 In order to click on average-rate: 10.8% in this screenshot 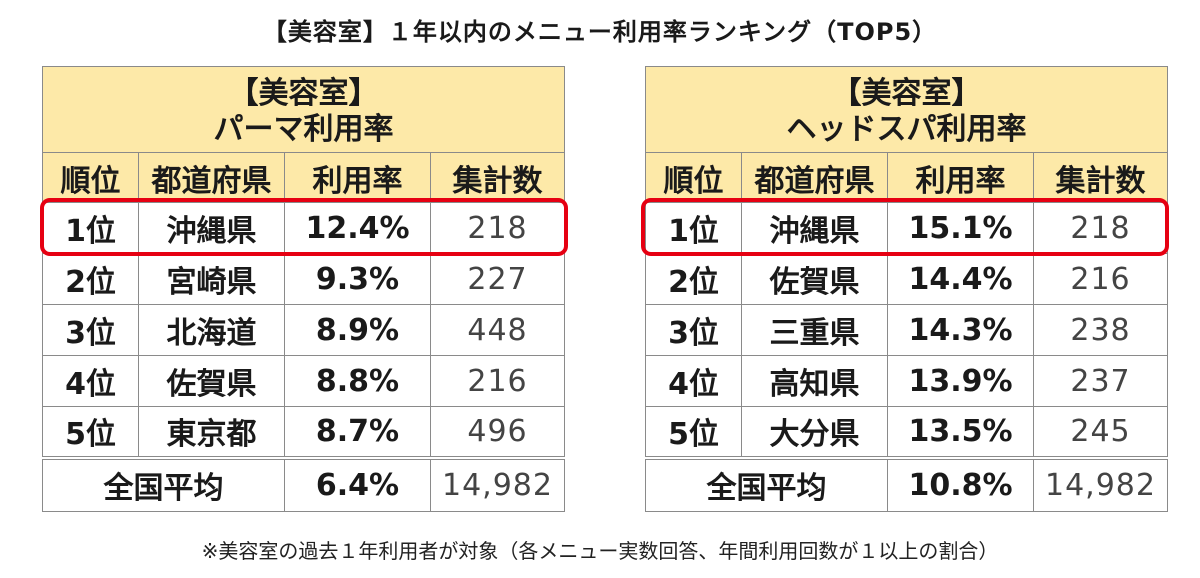, I will do `click(960, 483)`.